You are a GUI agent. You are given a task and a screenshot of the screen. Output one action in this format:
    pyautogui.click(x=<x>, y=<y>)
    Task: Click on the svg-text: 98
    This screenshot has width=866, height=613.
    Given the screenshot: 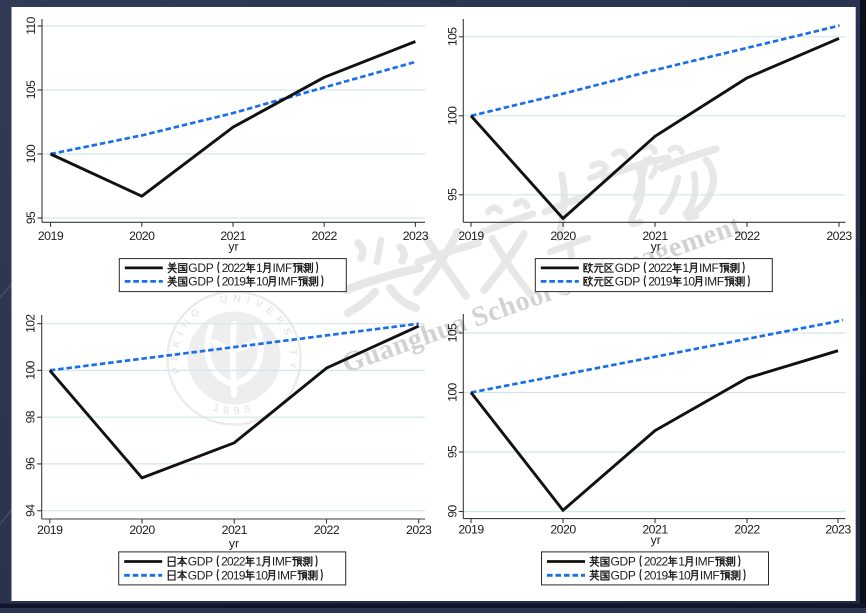 What is the action you would take?
    pyautogui.click(x=31, y=416)
    